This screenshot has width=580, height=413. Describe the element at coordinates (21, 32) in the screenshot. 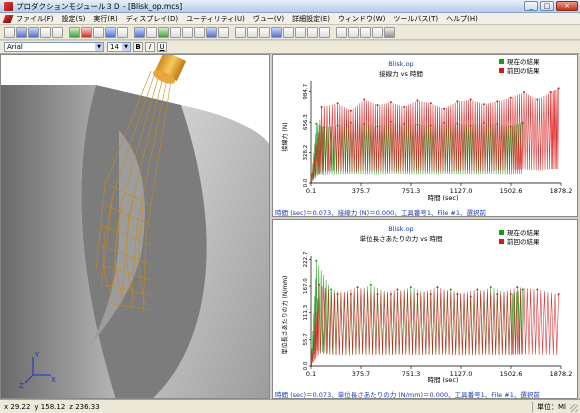

I see `open-folder-icon` at that location.